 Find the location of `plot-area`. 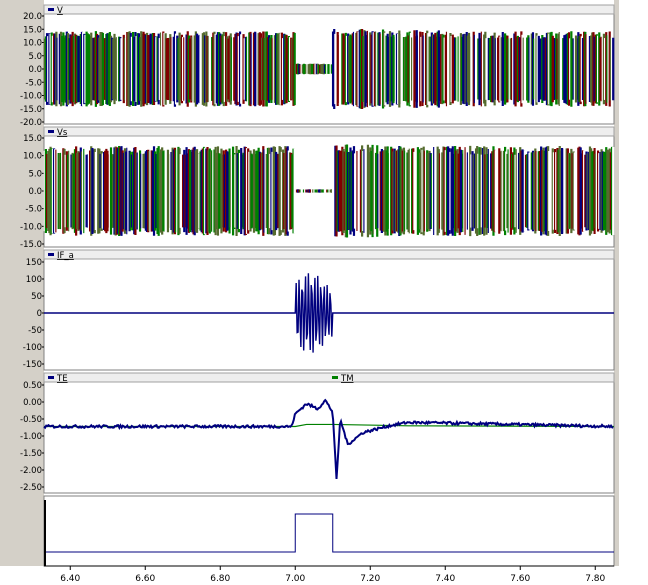

plot-area is located at coordinates (329, 531).